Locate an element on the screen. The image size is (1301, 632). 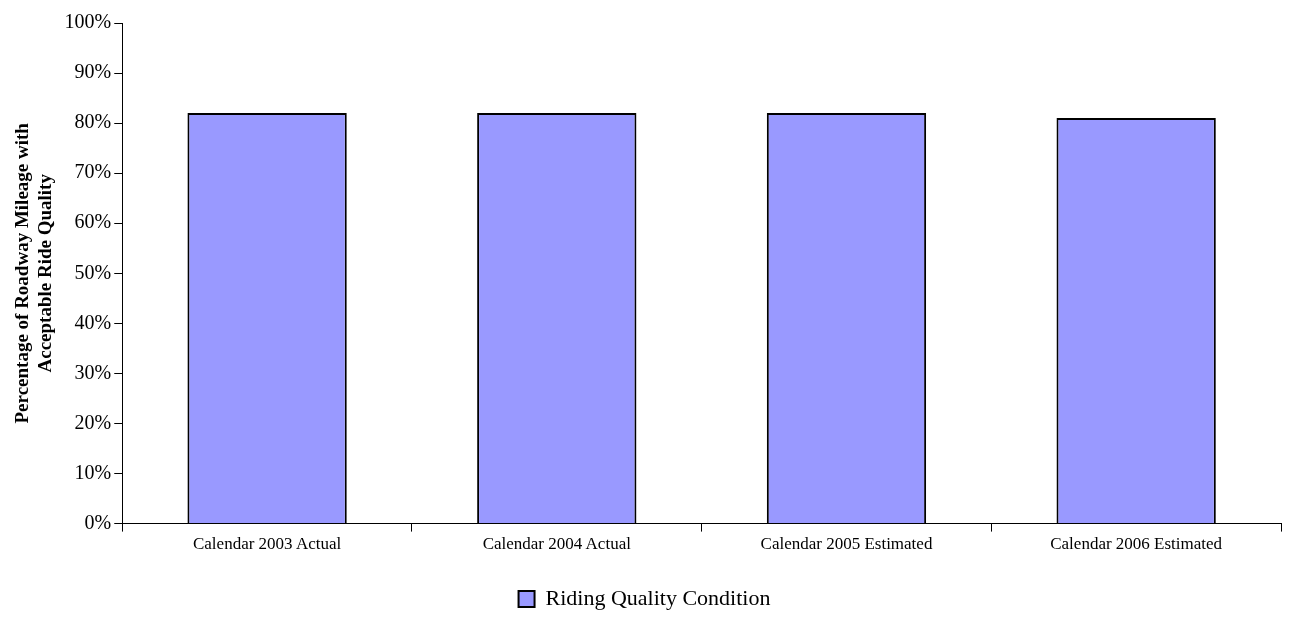
y-tick-label: 60% is located at coordinates (93, 221).